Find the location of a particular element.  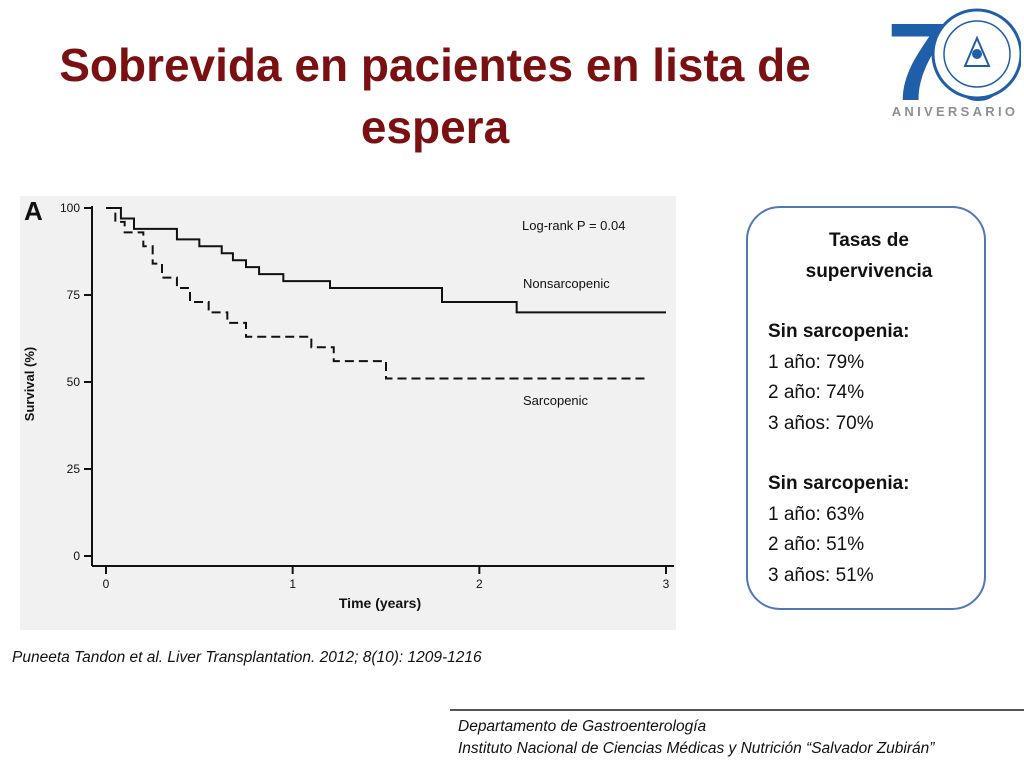

chart-panel-label: A is located at coordinates (33, 211).